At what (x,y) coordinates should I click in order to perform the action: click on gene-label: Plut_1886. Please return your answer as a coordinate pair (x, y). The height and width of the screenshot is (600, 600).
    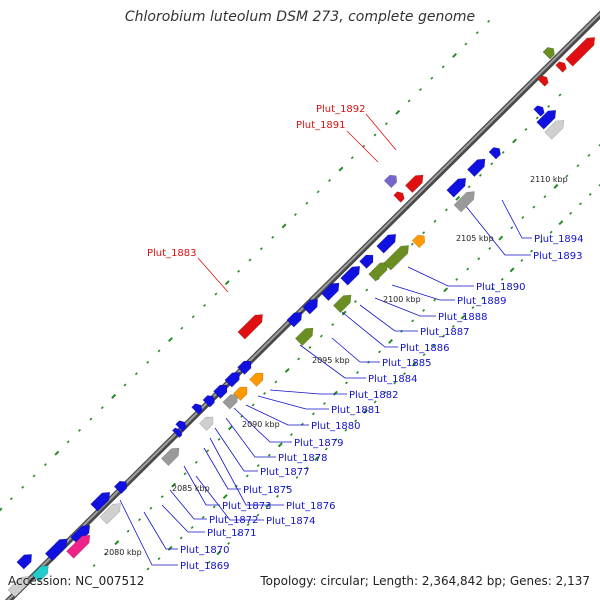
    Looking at the image, I should click on (425, 348).